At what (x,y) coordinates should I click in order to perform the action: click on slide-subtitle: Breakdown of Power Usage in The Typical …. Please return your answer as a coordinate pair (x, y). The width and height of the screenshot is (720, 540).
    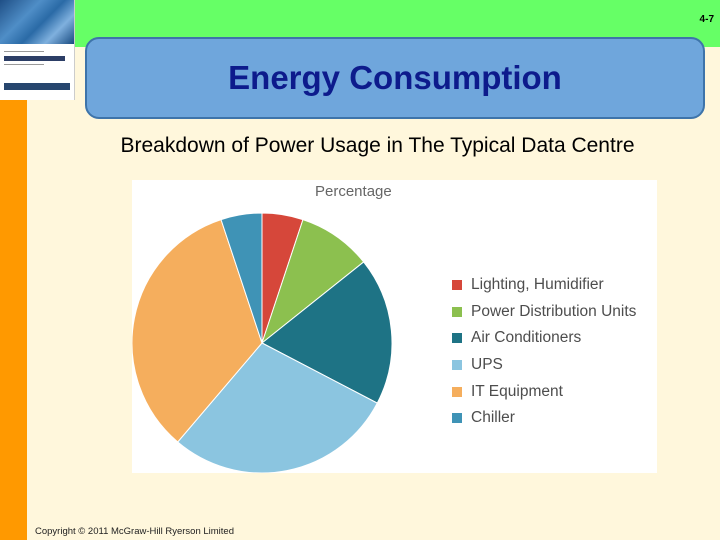
    Looking at the image, I should click on (377, 145).